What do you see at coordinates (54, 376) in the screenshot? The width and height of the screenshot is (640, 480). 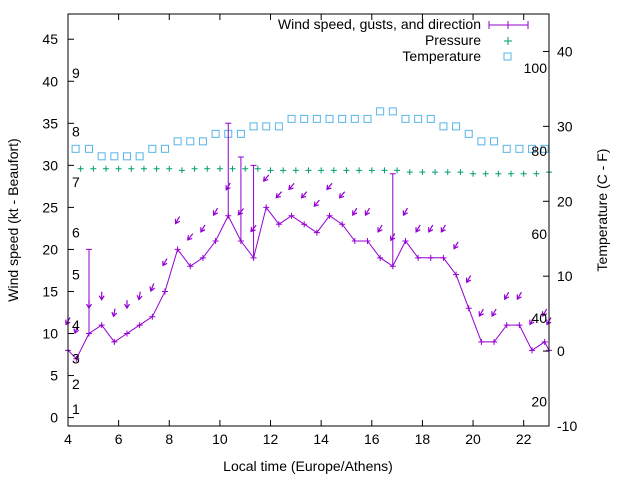 I see `y-left-tick-label: 5` at bounding box center [54, 376].